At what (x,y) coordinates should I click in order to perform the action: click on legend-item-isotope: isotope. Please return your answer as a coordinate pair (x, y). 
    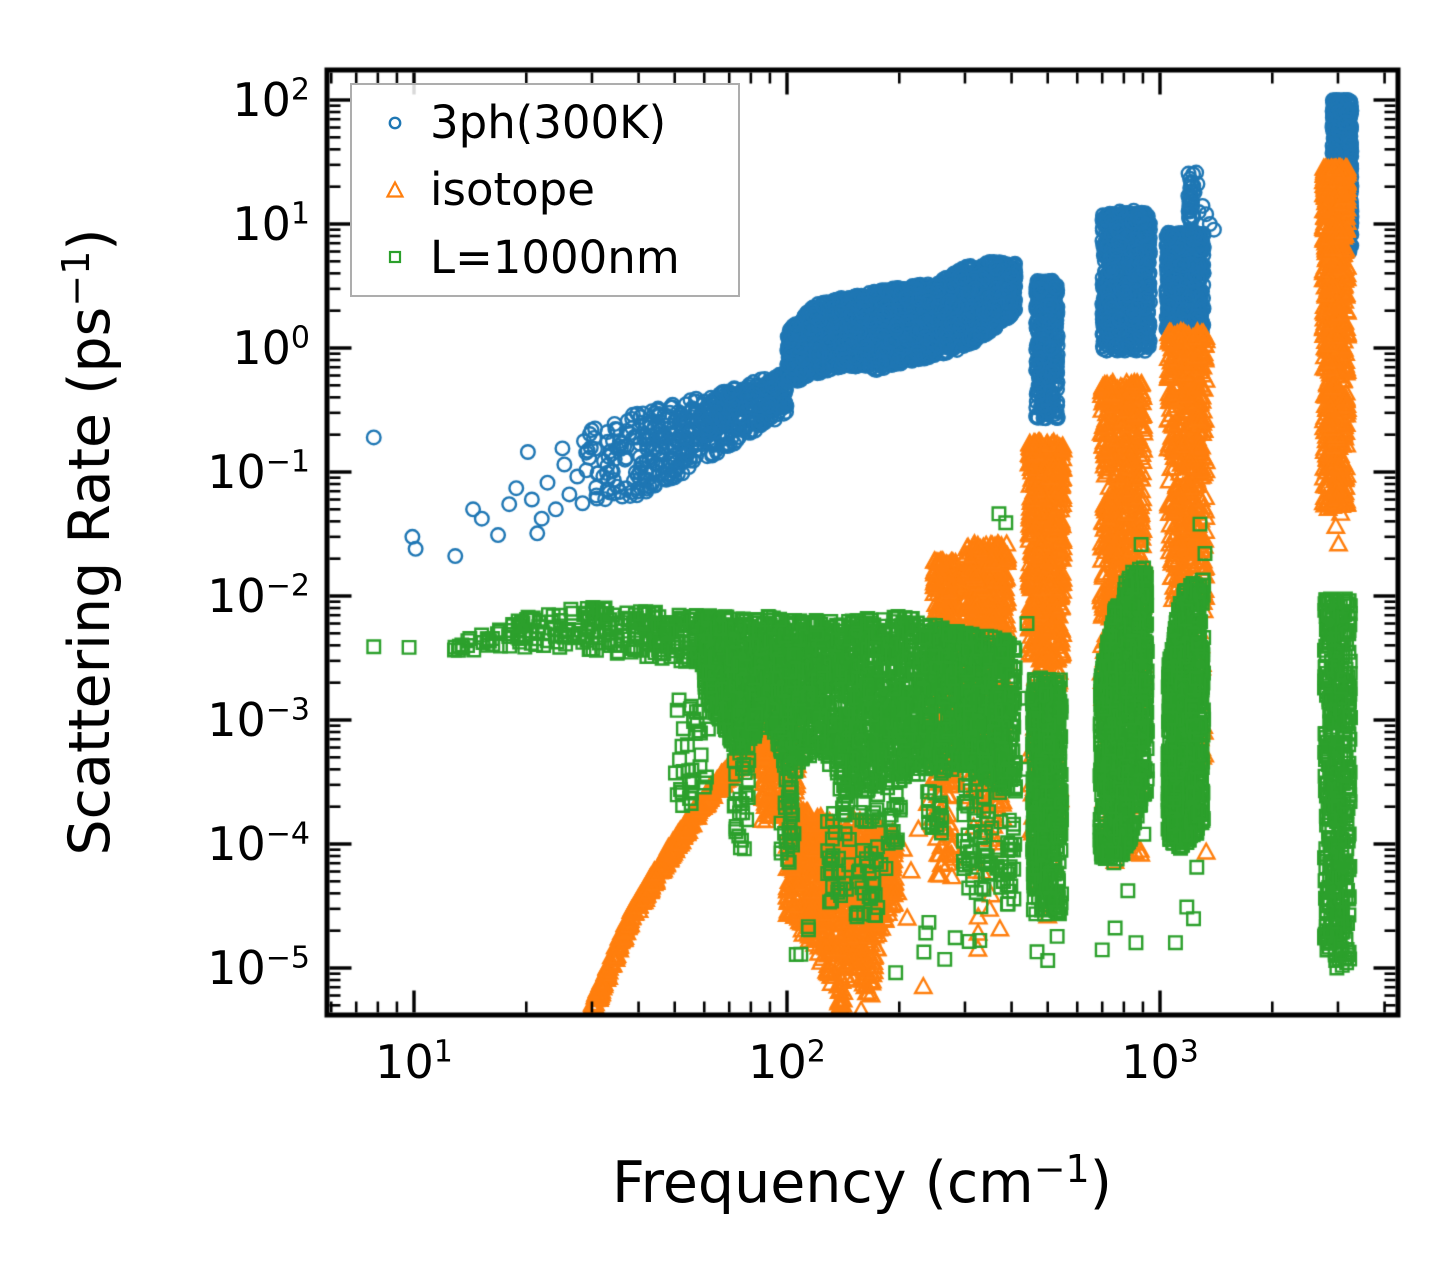
    Looking at the image, I should click on (545, 189).